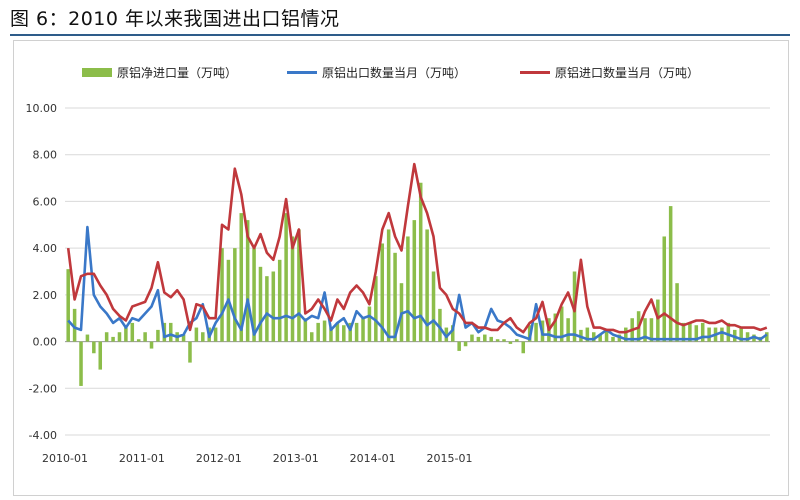  I want to click on y-tick-label: -4.00, so click(43, 435).